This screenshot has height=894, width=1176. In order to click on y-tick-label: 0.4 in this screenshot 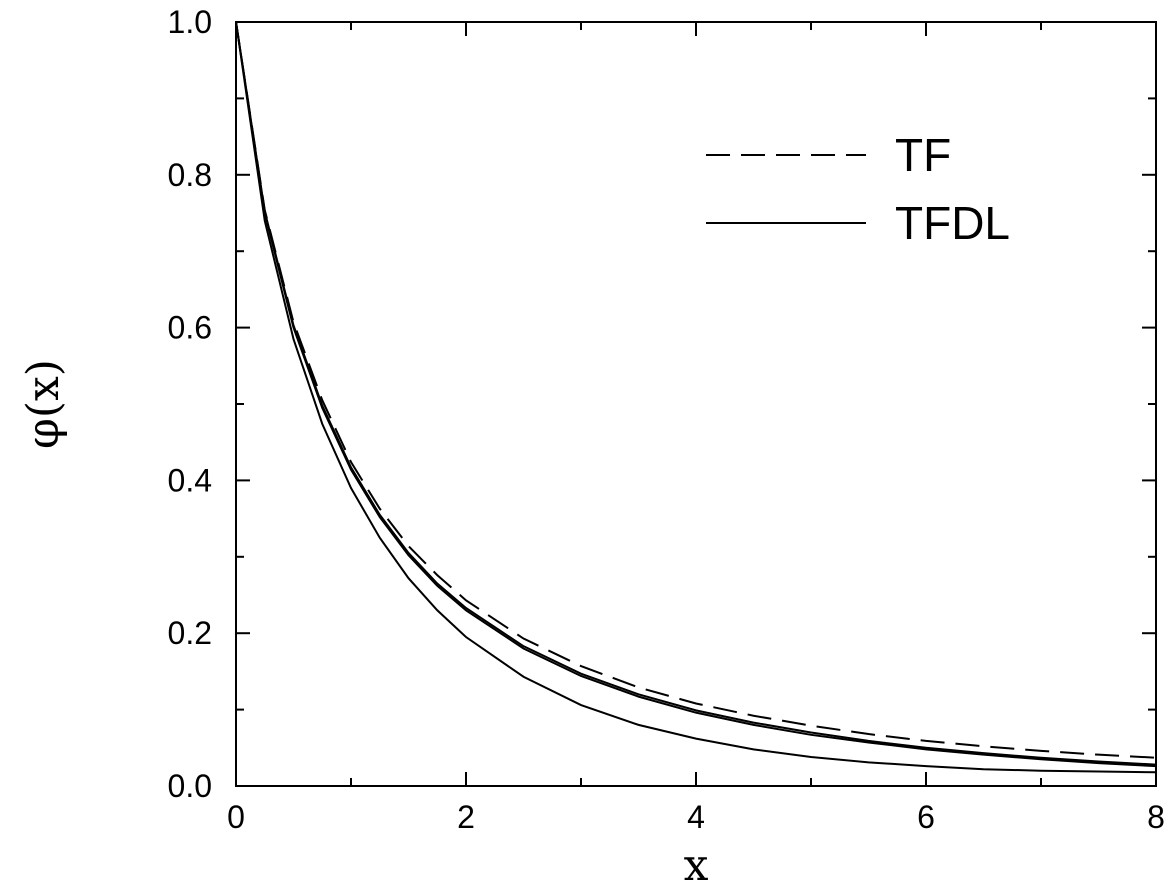, I will do `click(190, 480)`.